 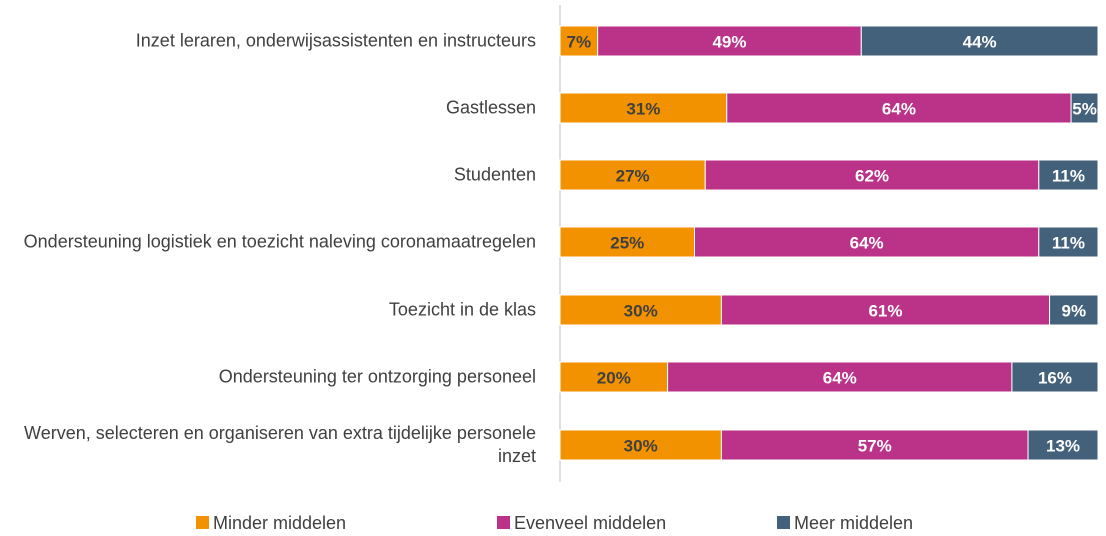 What do you see at coordinates (853, 523) in the screenshot?
I see `legend-label: Meer middelen` at bounding box center [853, 523].